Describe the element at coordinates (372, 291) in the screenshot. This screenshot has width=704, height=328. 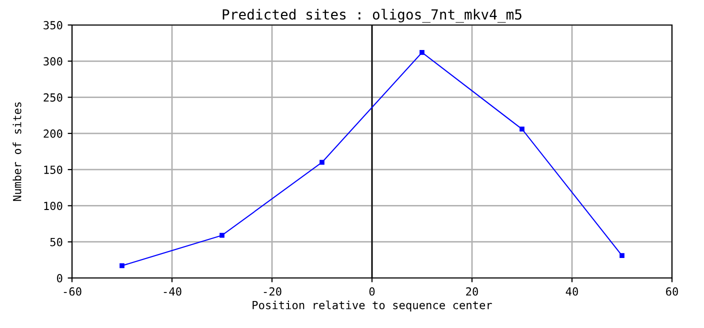
I see `x-tick-label: 0` at that location.